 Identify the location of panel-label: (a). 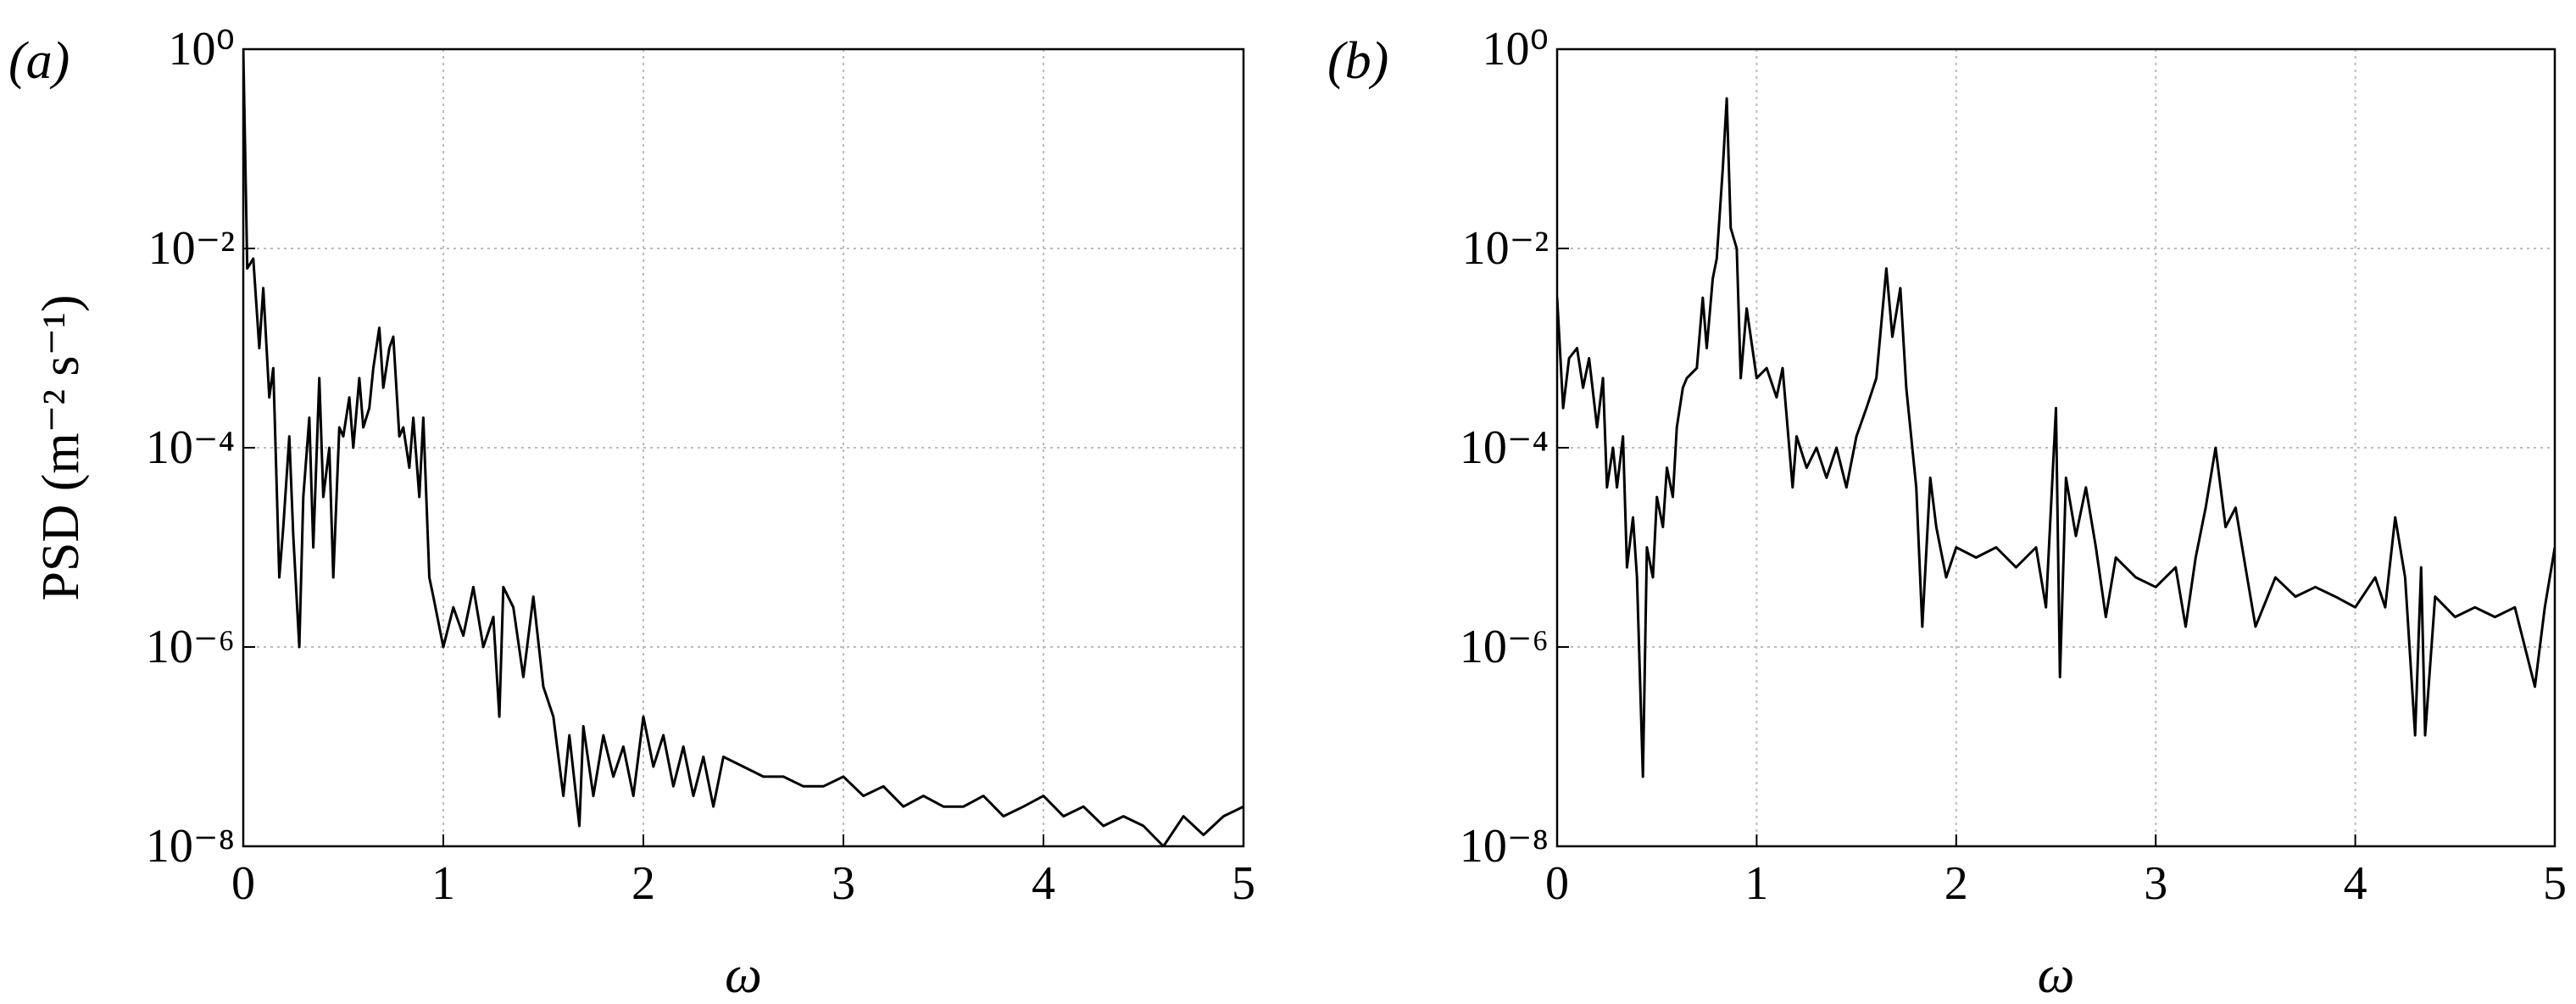
(39, 61).